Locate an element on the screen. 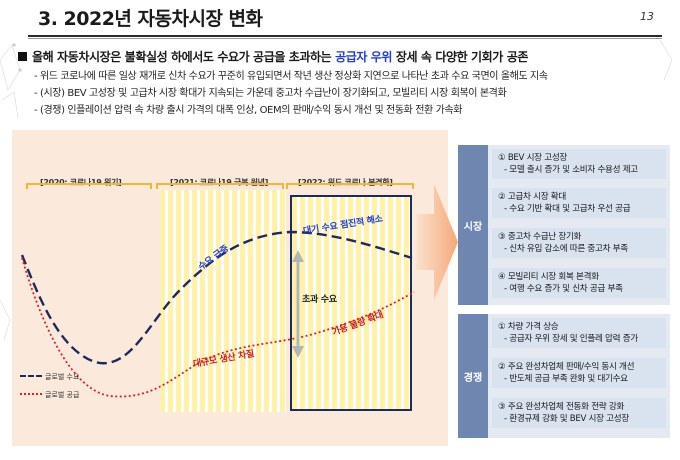  market-item-sub: - 모델 출시 증가 및 소비자 수용성 제고 is located at coordinates (571, 170).